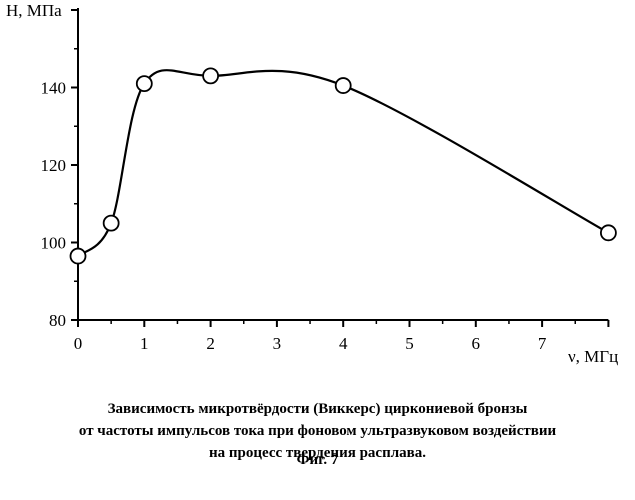  What do you see at coordinates (78, 343) in the screenshot?
I see `x-tick-label: 0` at bounding box center [78, 343].